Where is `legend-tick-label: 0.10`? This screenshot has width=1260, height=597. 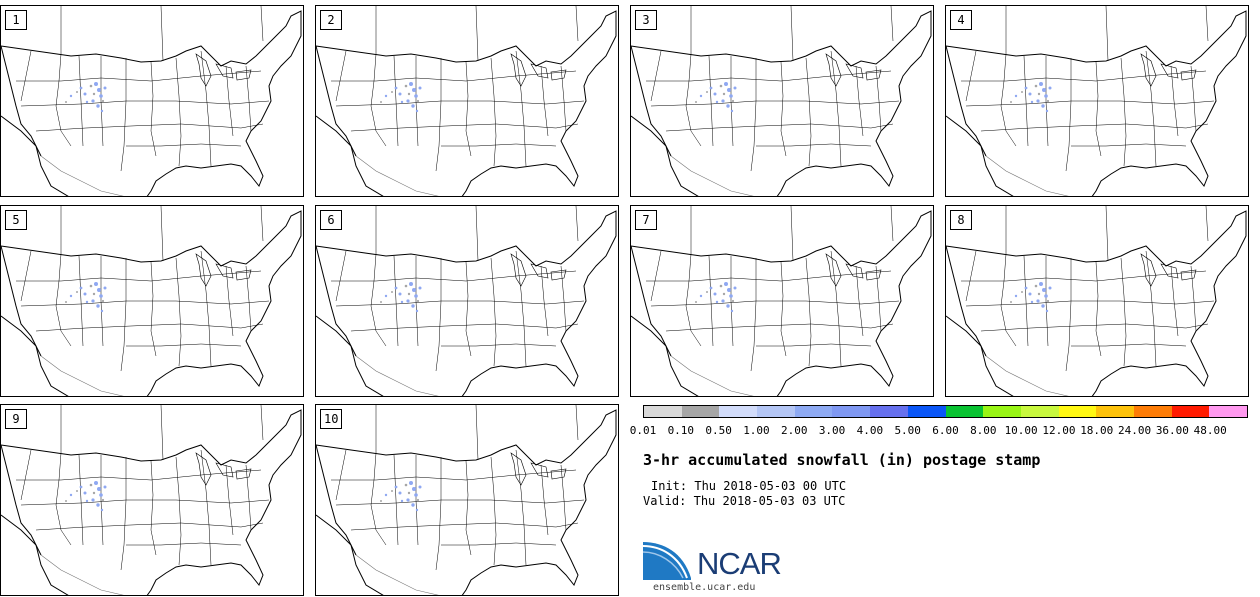 legend-tick-label: 0.10 is located at coordinates (681, 430).